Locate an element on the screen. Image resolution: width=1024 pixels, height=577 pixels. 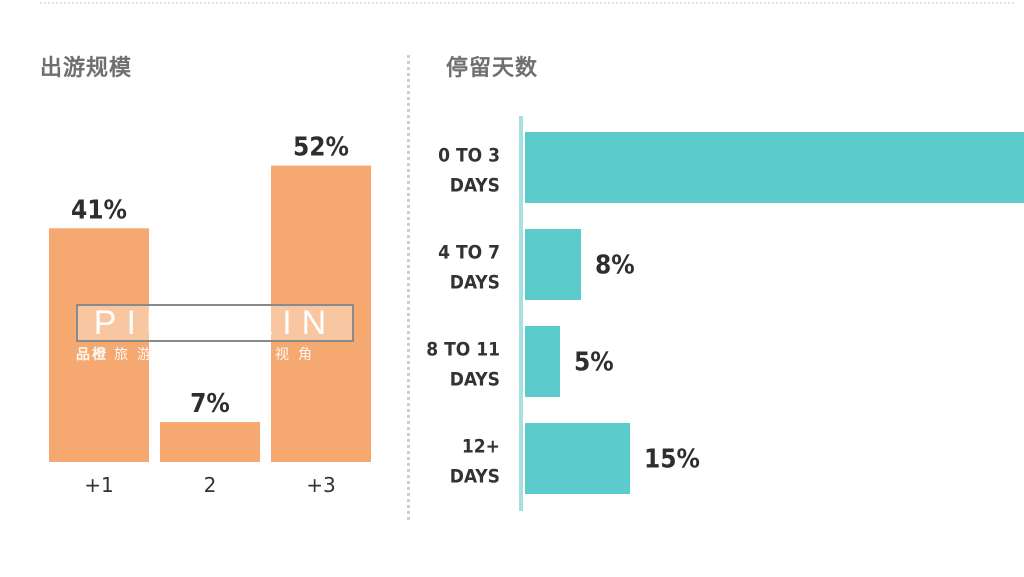
horizontal-bar-category-label-1-line-1: 0 TO 3 is located at coordinates (469, 156).